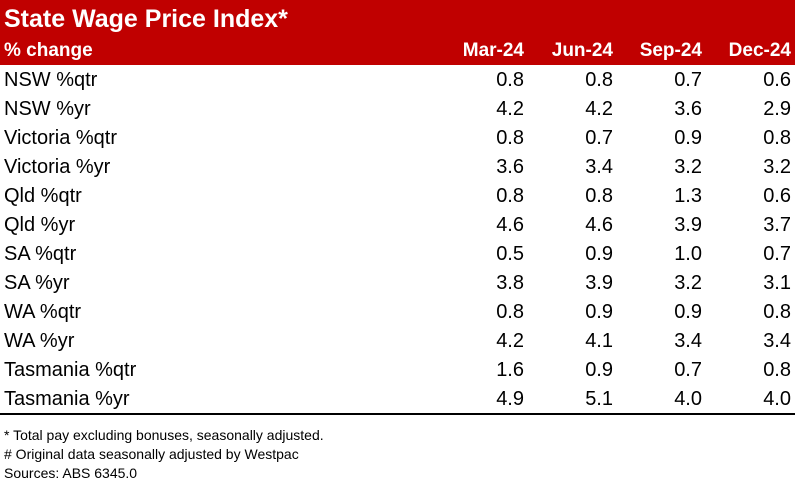 Image resolution: width=795 pixels, height=484 pixels. I want to click on cell-value: 1.3, so click(688, 195).